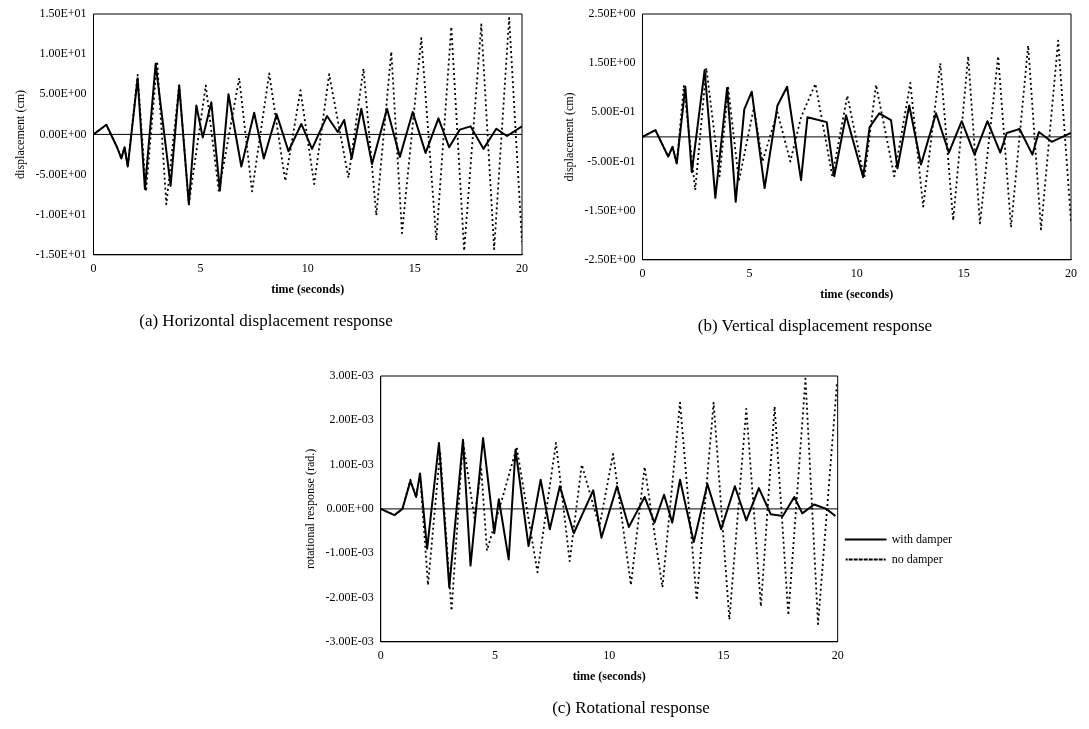  I want to click on y-tick-label: 5.00E-01, so click(613, 111).